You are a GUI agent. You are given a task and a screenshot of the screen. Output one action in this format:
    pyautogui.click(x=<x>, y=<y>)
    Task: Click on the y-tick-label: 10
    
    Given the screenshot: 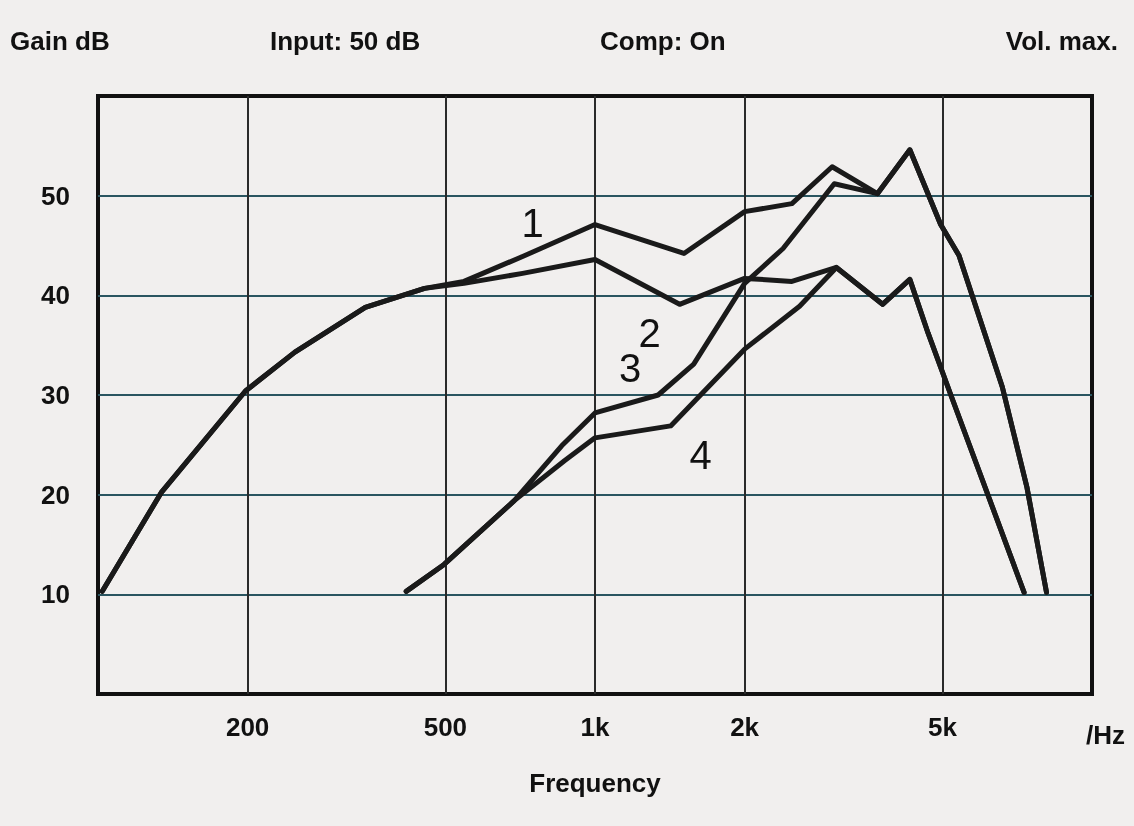 What is the action you would take?
    pyautogui.click(x=55, y=594)
    